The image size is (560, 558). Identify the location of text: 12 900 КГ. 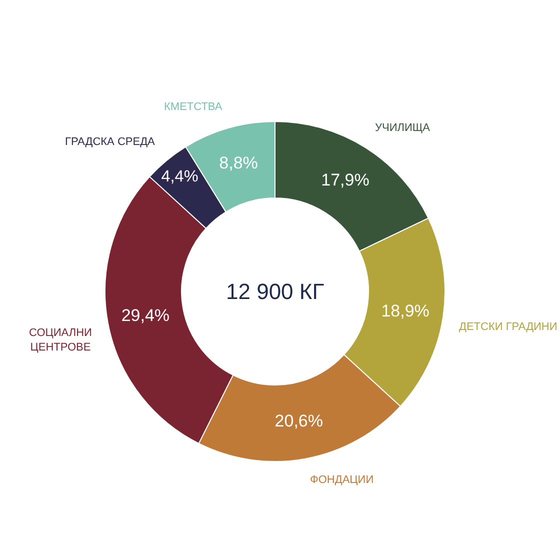
(275, 291).